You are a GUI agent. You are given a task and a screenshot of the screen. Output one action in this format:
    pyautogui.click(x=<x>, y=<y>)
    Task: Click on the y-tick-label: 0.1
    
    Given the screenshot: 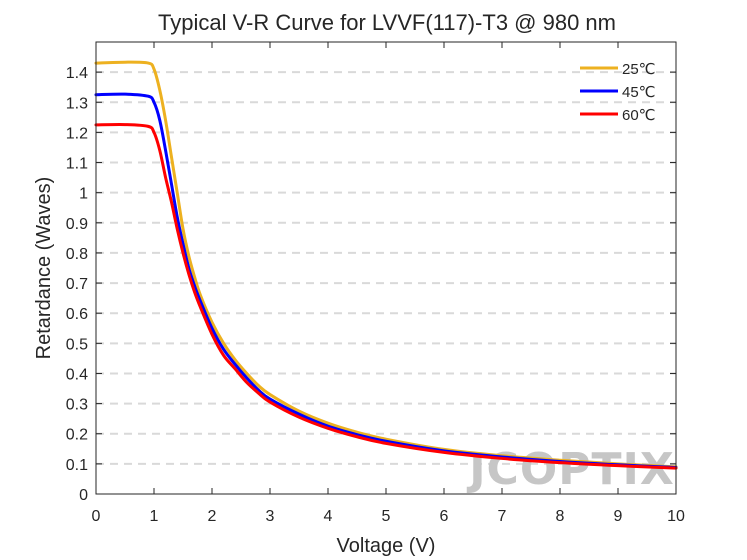 What is the action you would take?
    pyautogui.click(x=77, y=465)
    